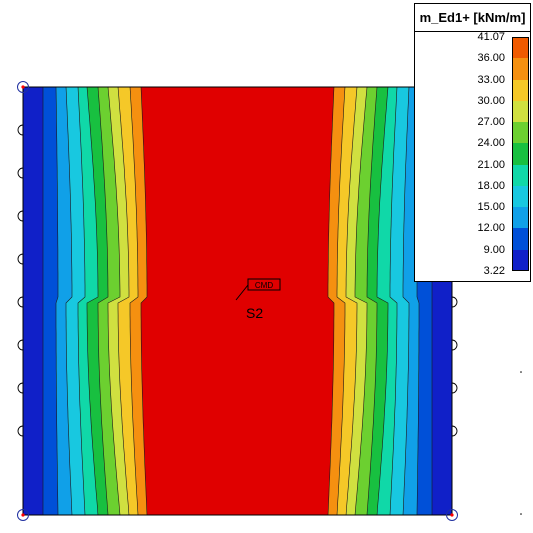 Image resolution: width=533 pixels, height=533 pixels. I want to click on tag-box, so click(264, 284).